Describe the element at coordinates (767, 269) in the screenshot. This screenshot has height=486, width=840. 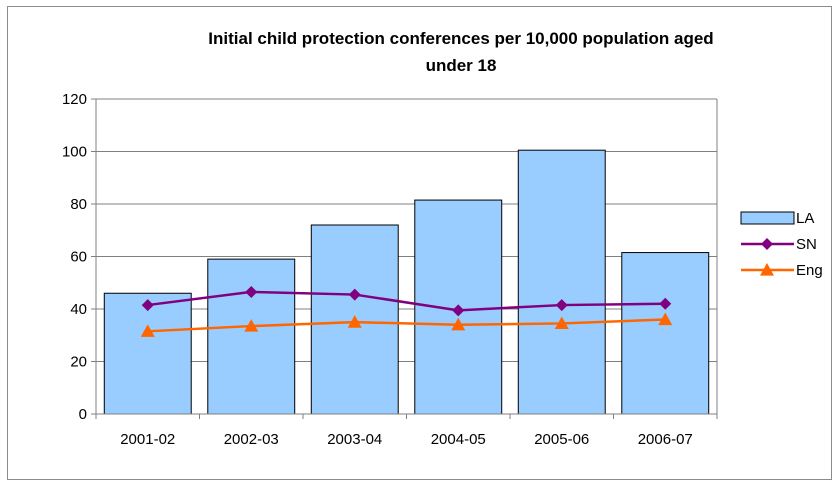
I see `legend-marker-eng` at that location.